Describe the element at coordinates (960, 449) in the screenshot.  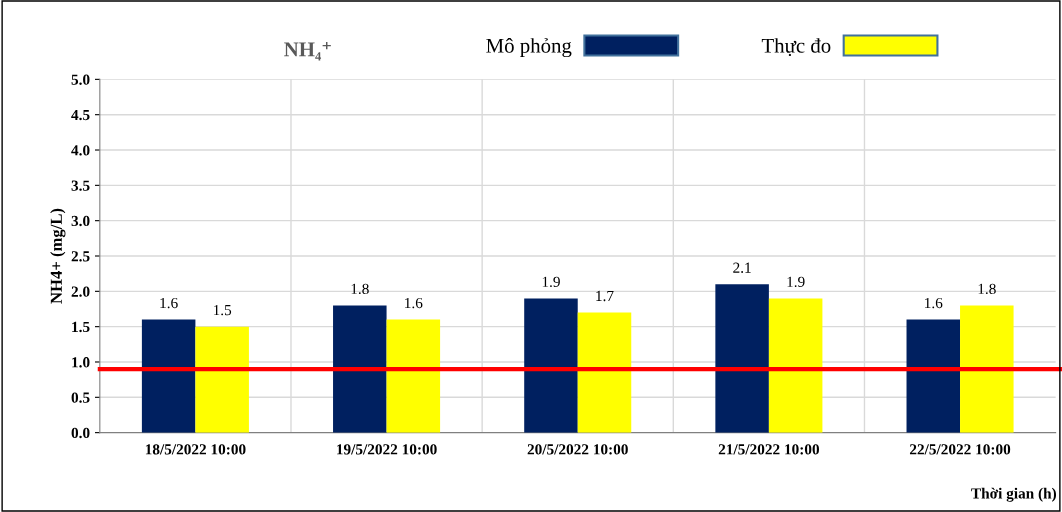
I see `x-tick-label: 22/5/2022 10:00` at that location.